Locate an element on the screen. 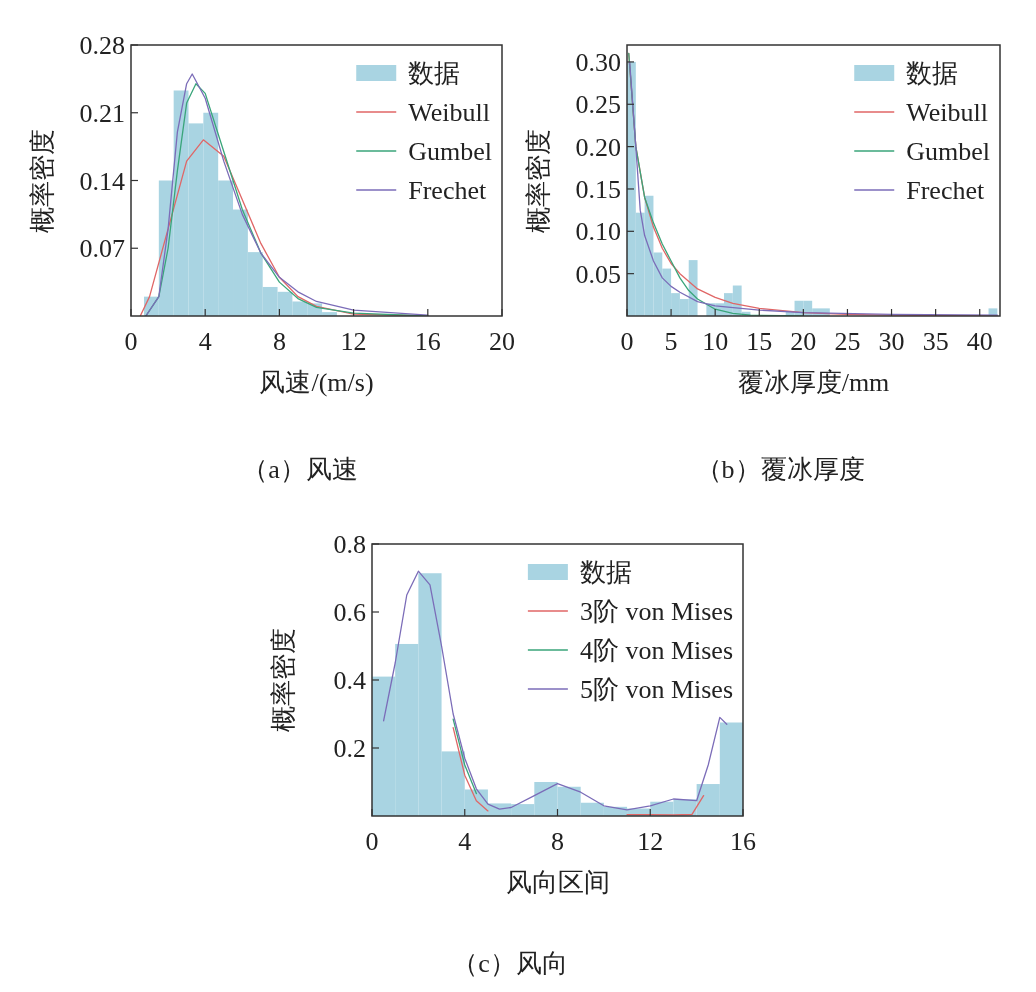  y-tick-label: 0.28 is located at coordinates (102, 45).